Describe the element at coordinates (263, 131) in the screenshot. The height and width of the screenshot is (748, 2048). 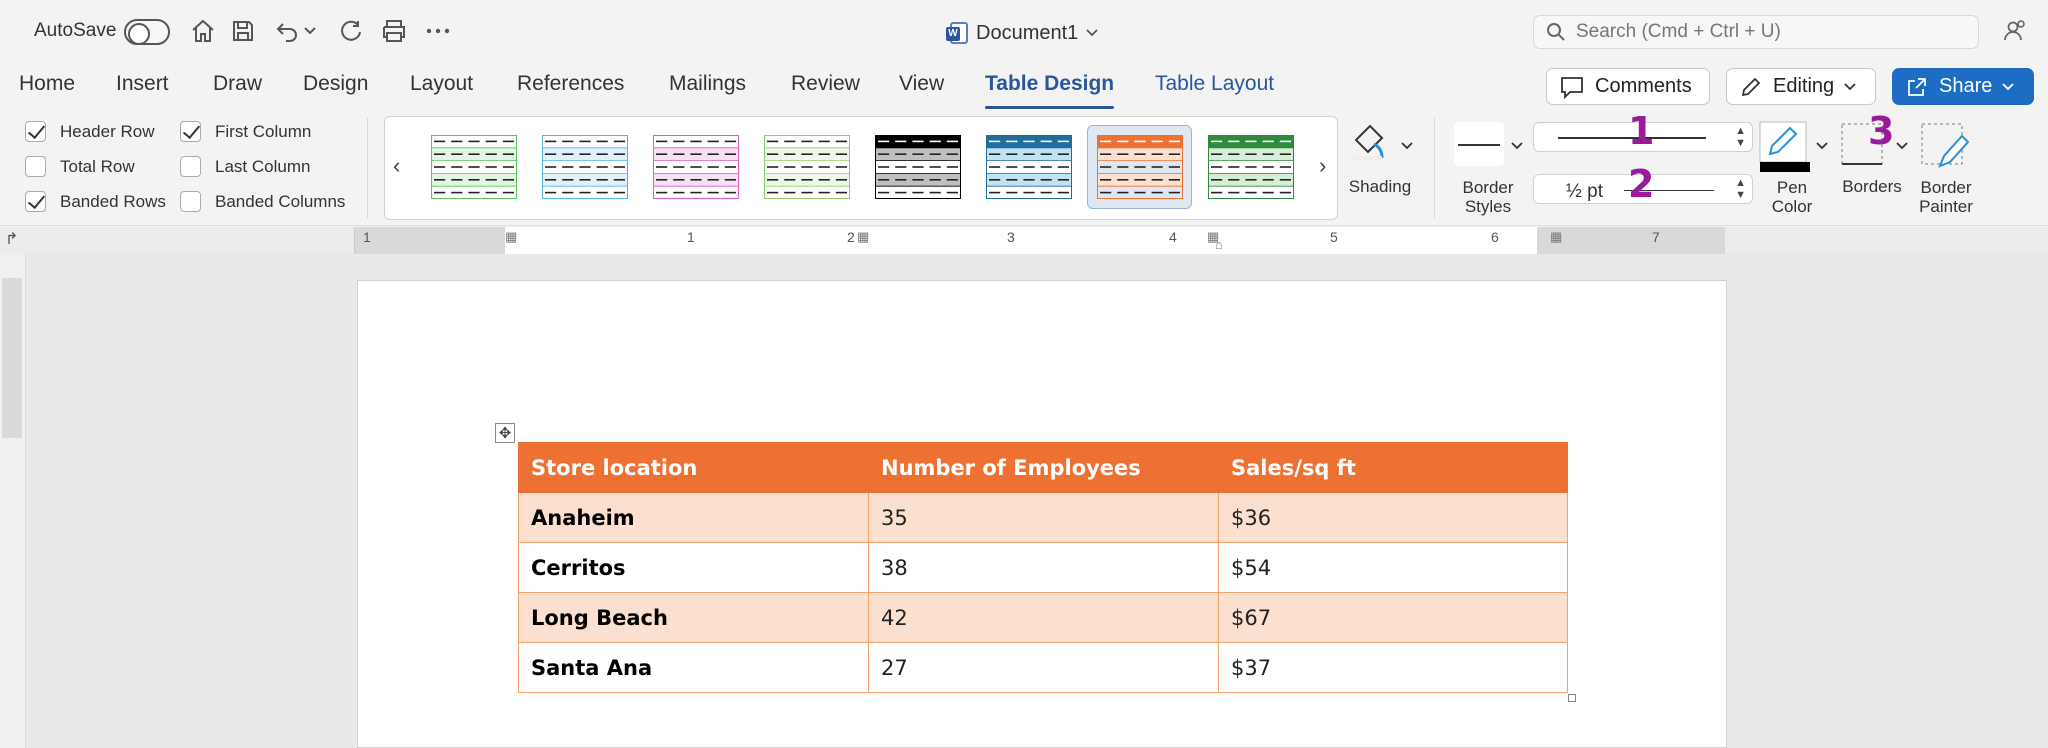
I see `first-column-label: First Column` at that location.